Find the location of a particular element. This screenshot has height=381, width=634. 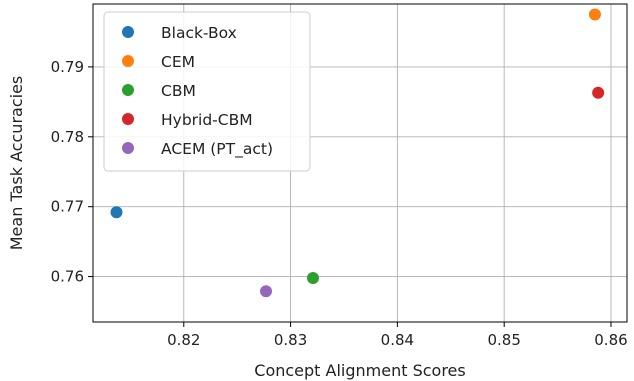

y-tick-label: 0.79 is located at coordinates (67, 67).